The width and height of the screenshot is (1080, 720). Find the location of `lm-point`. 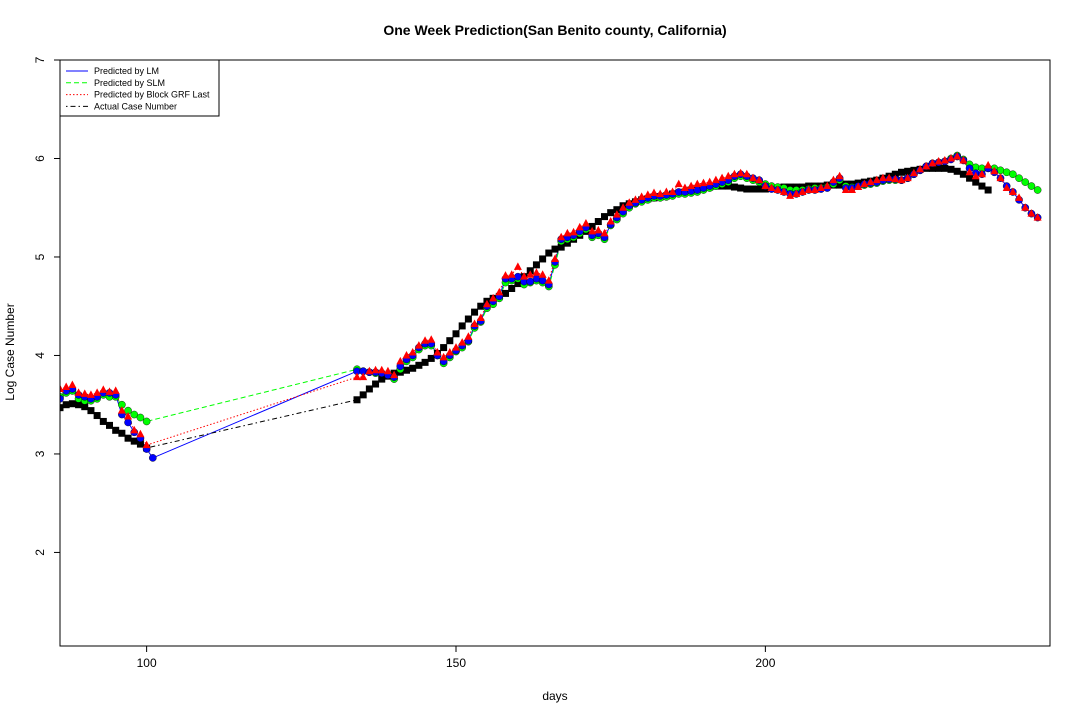

lm-point is located at coordinates (153, 458).